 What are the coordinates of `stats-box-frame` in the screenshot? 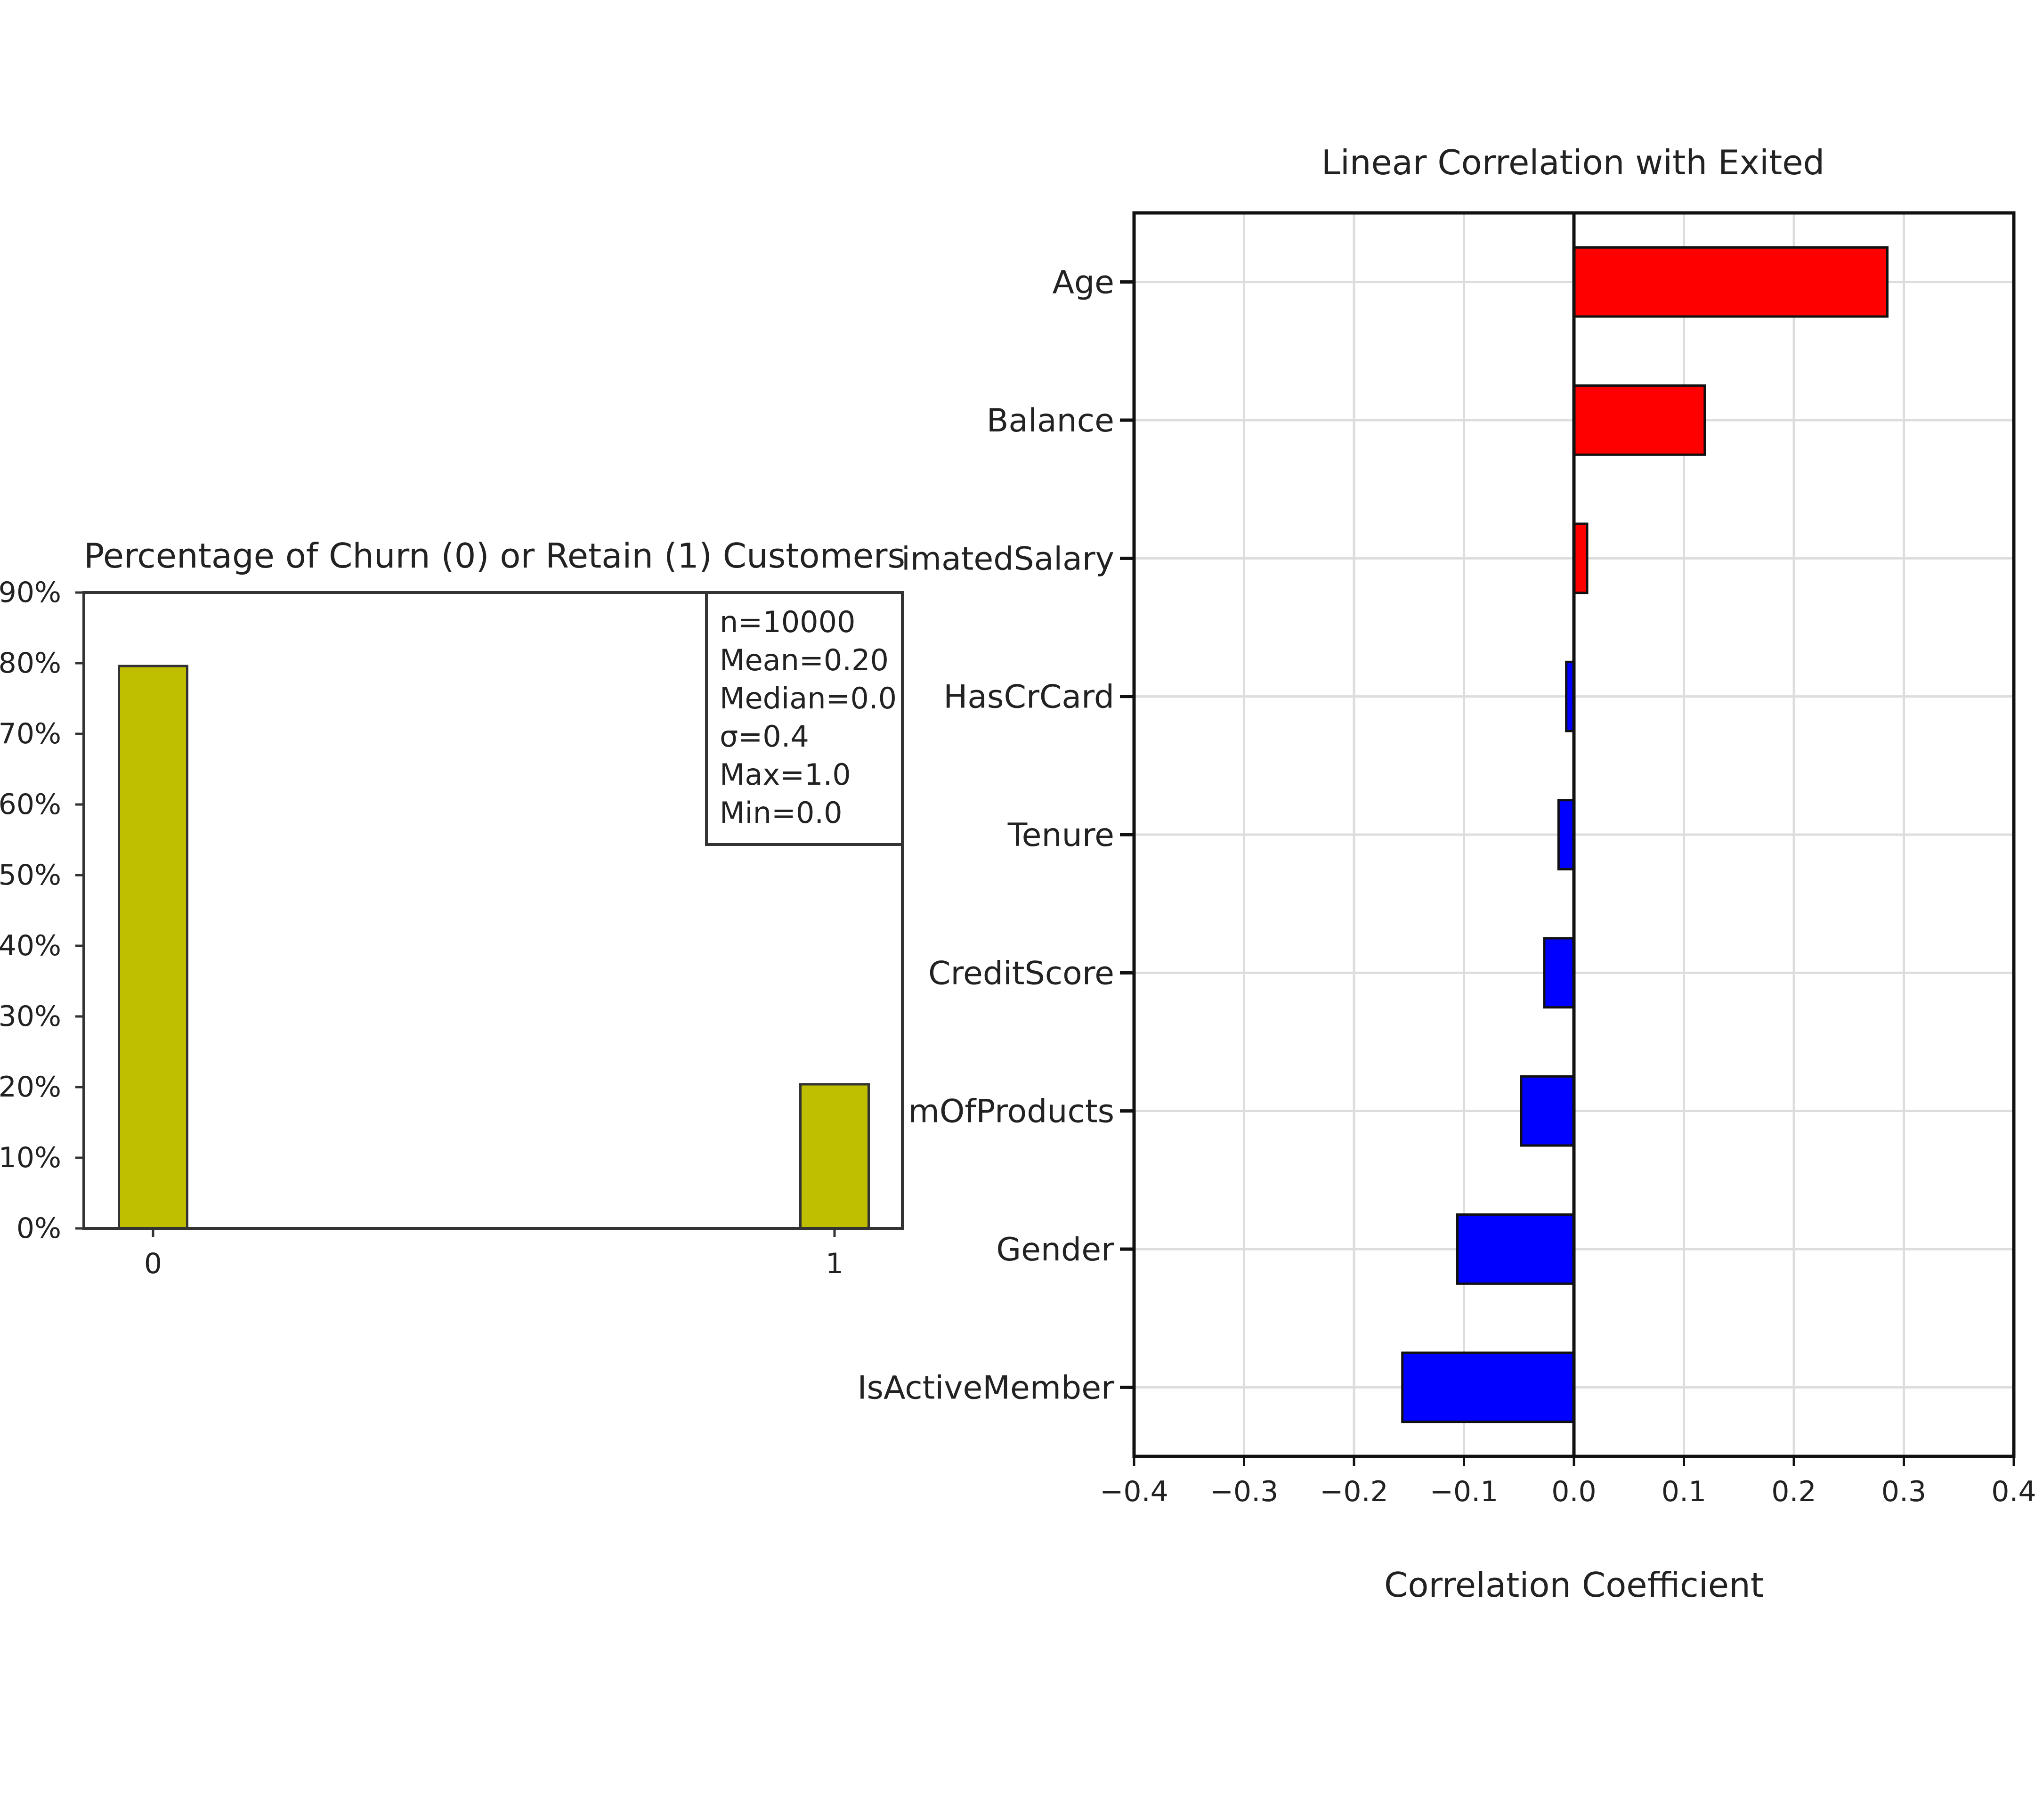 It's located at (804, 718).